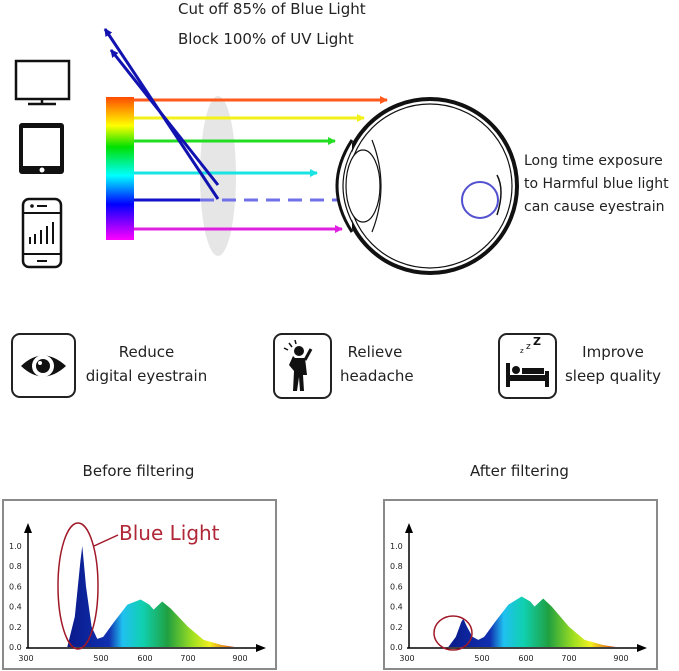 This screenshot has height=671, width=679. What do you see at coordinates (169, 533) in the screenshot?
I see `blue-light-label: Blue Light` at bounding box center [169, 533].